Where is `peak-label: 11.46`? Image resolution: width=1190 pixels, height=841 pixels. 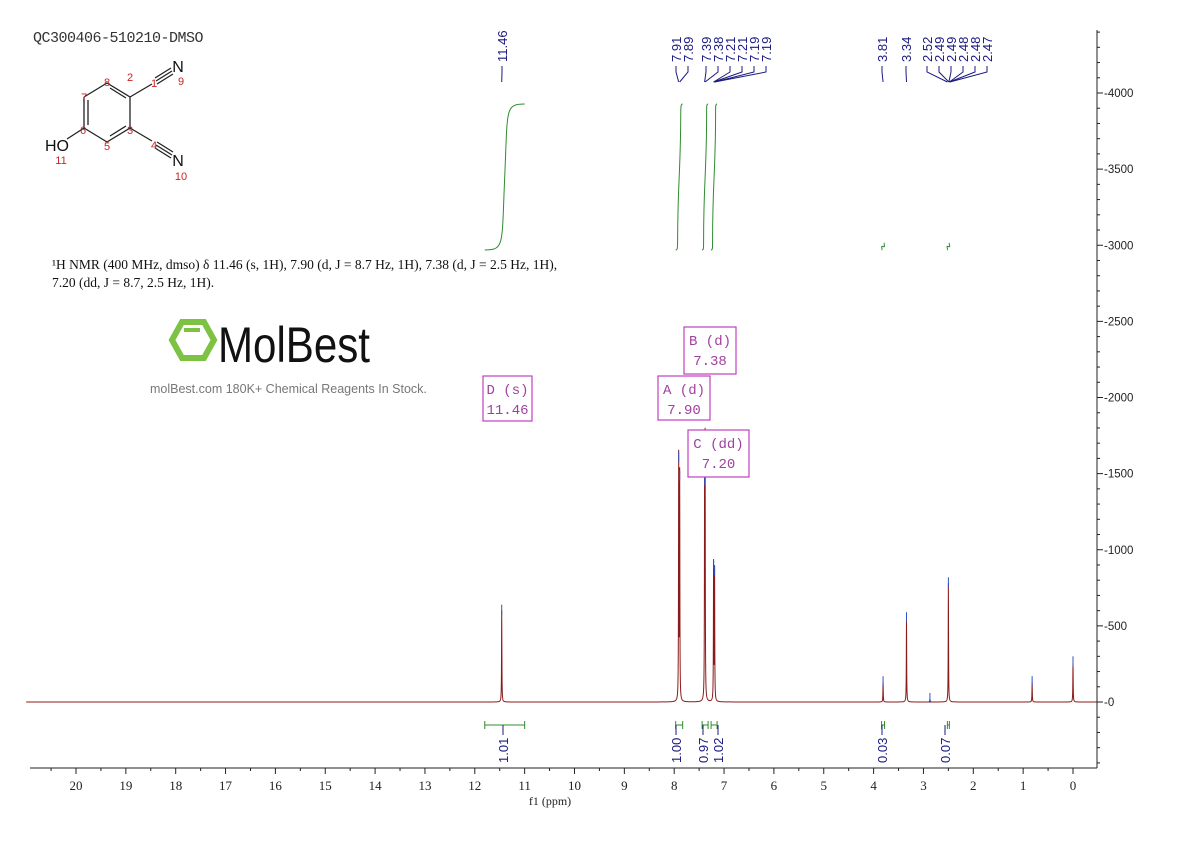 peak-label: 11.46 is located at coordinates (502, 46).